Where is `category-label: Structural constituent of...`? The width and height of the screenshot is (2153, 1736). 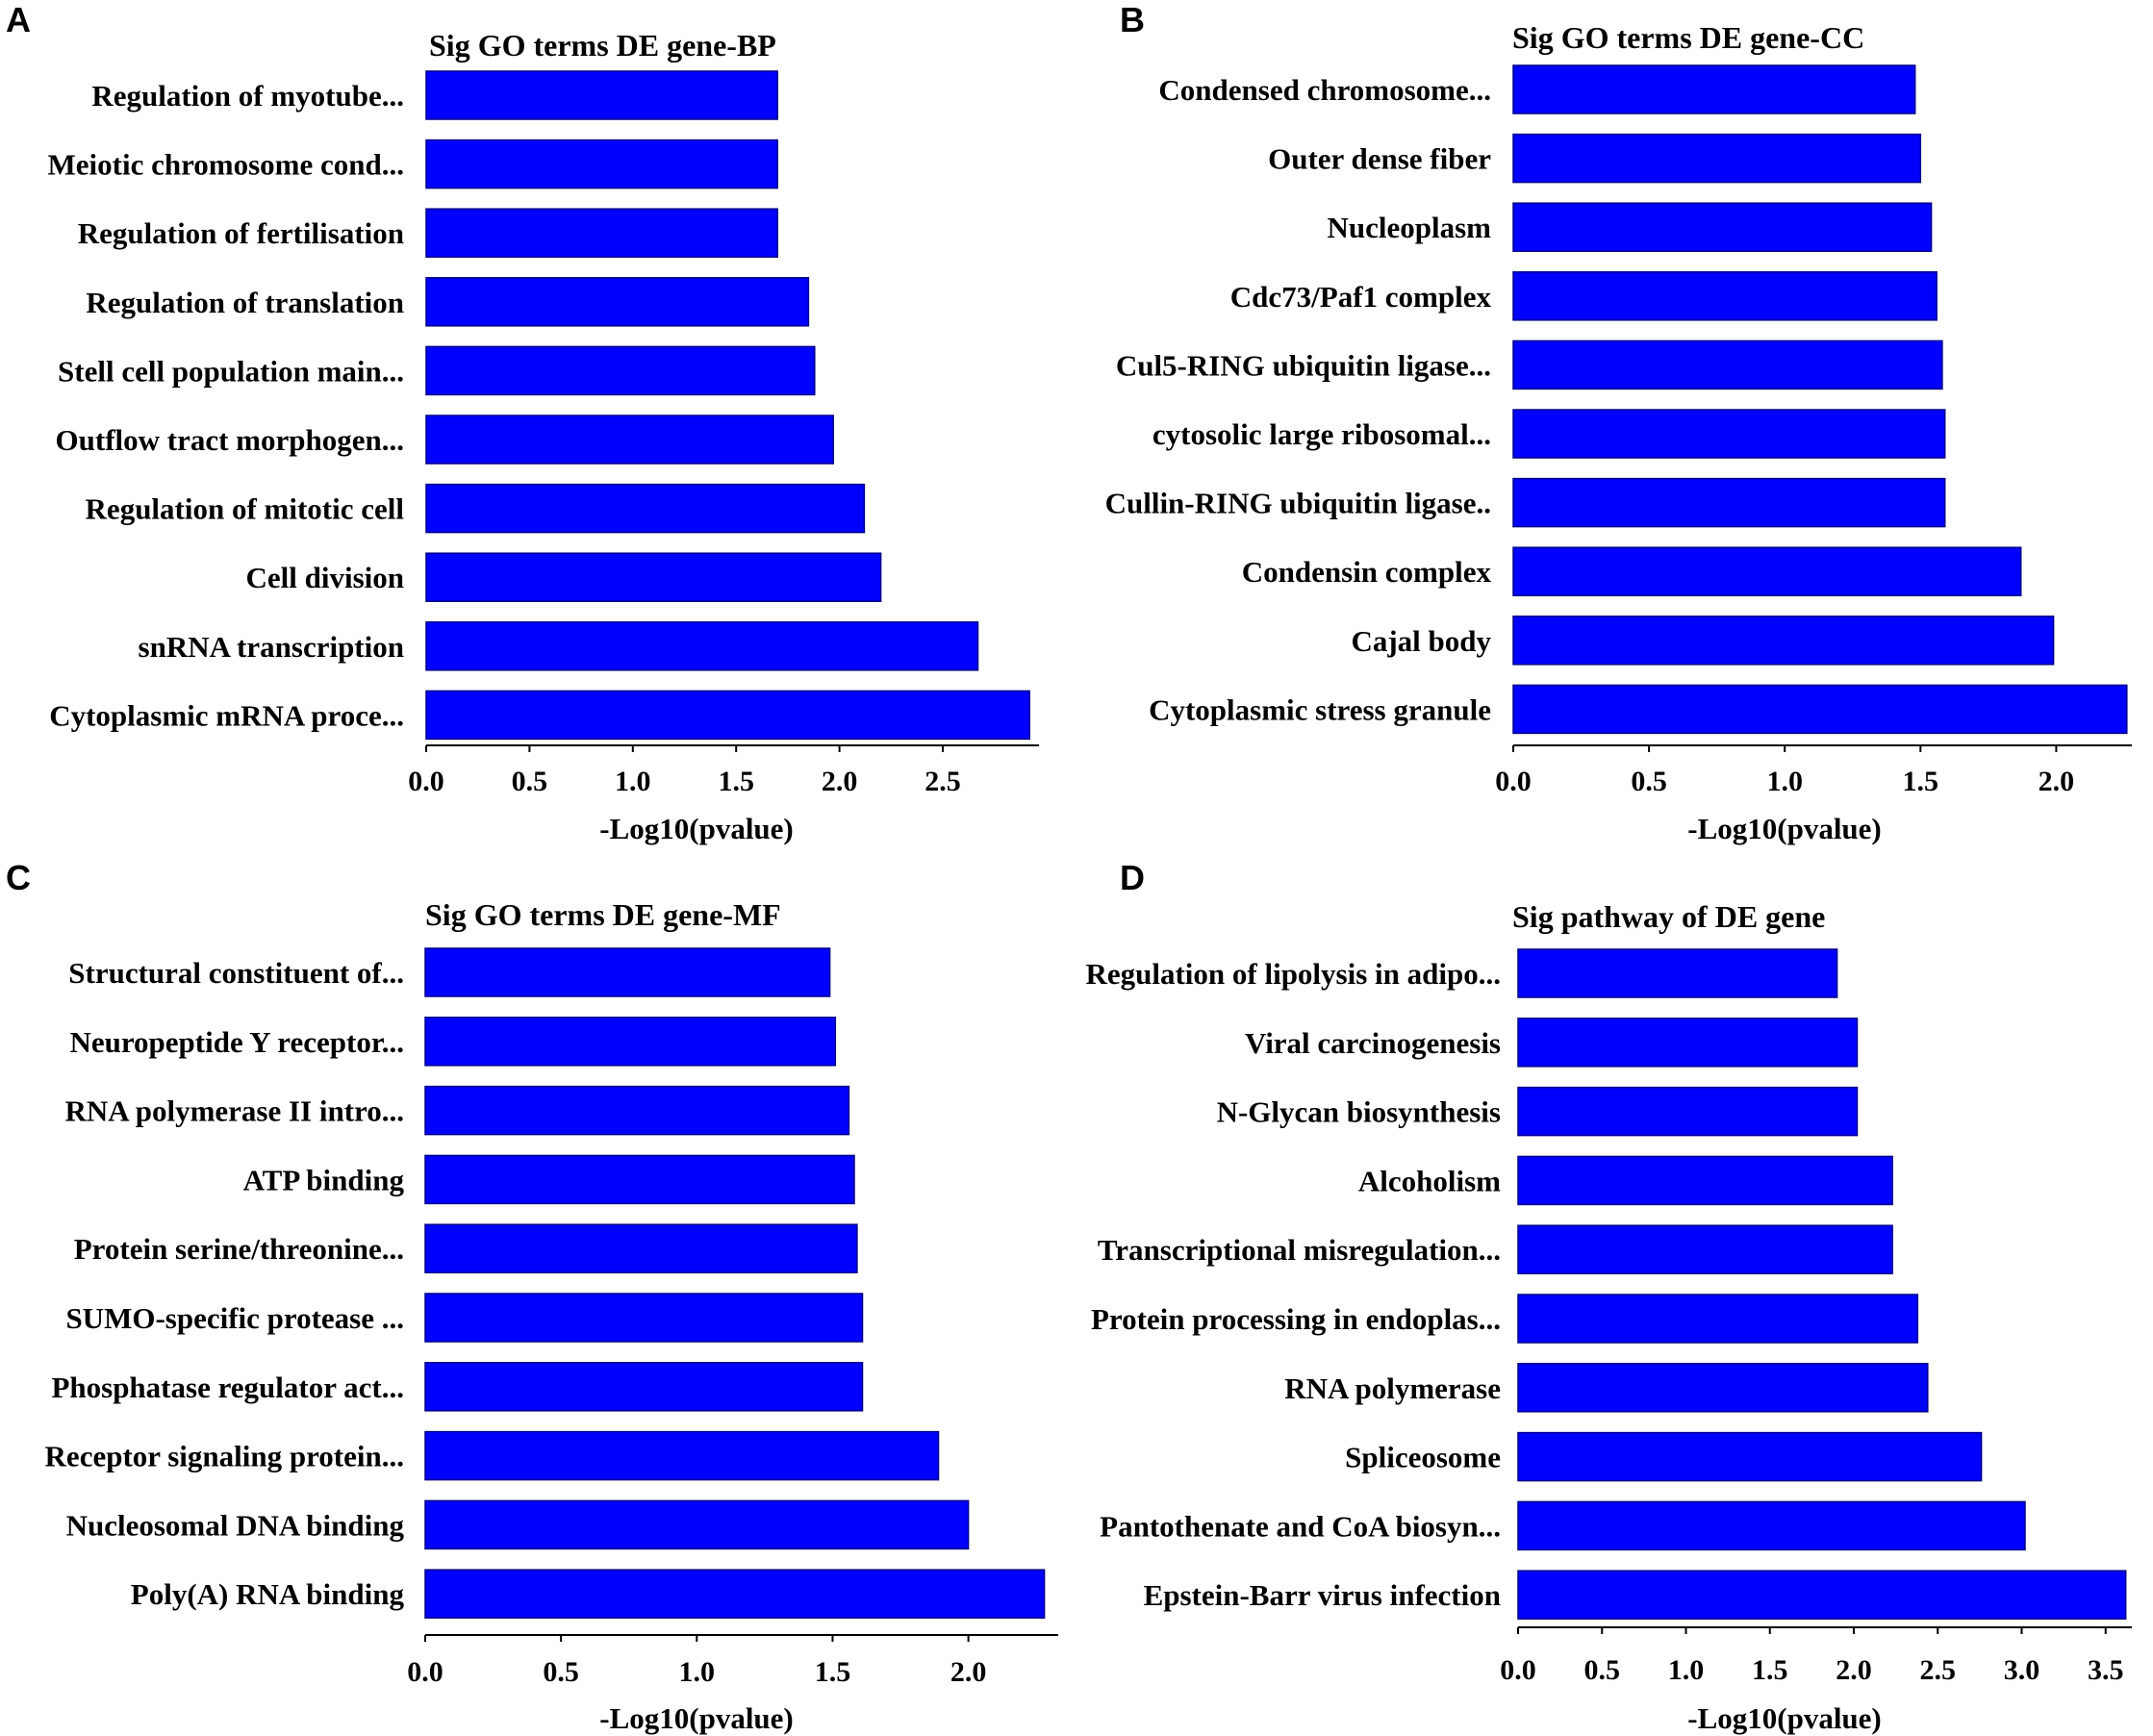
category-label: Structural constituent of... is located at coordinates (236, 973).